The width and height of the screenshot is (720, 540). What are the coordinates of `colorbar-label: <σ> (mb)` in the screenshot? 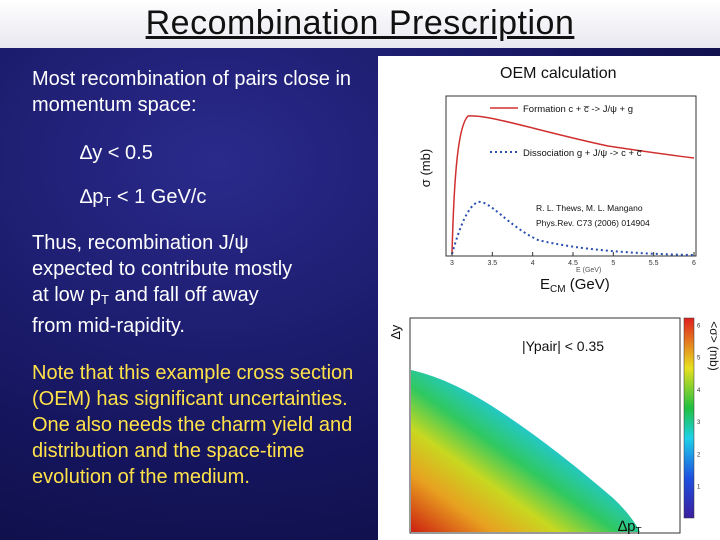 It's located at (713, 345).